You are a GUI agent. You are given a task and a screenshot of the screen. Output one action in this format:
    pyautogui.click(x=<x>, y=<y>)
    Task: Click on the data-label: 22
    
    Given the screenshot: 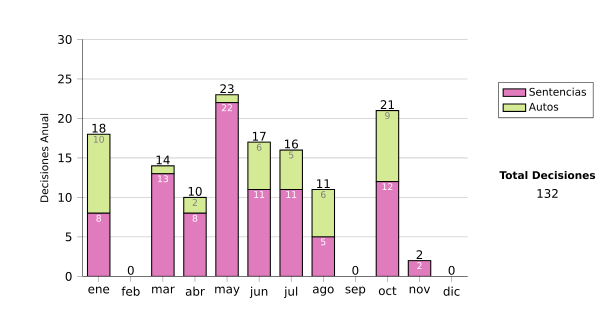 What is the action you would take?
    pyautogui.click(x=227, y=108)
    